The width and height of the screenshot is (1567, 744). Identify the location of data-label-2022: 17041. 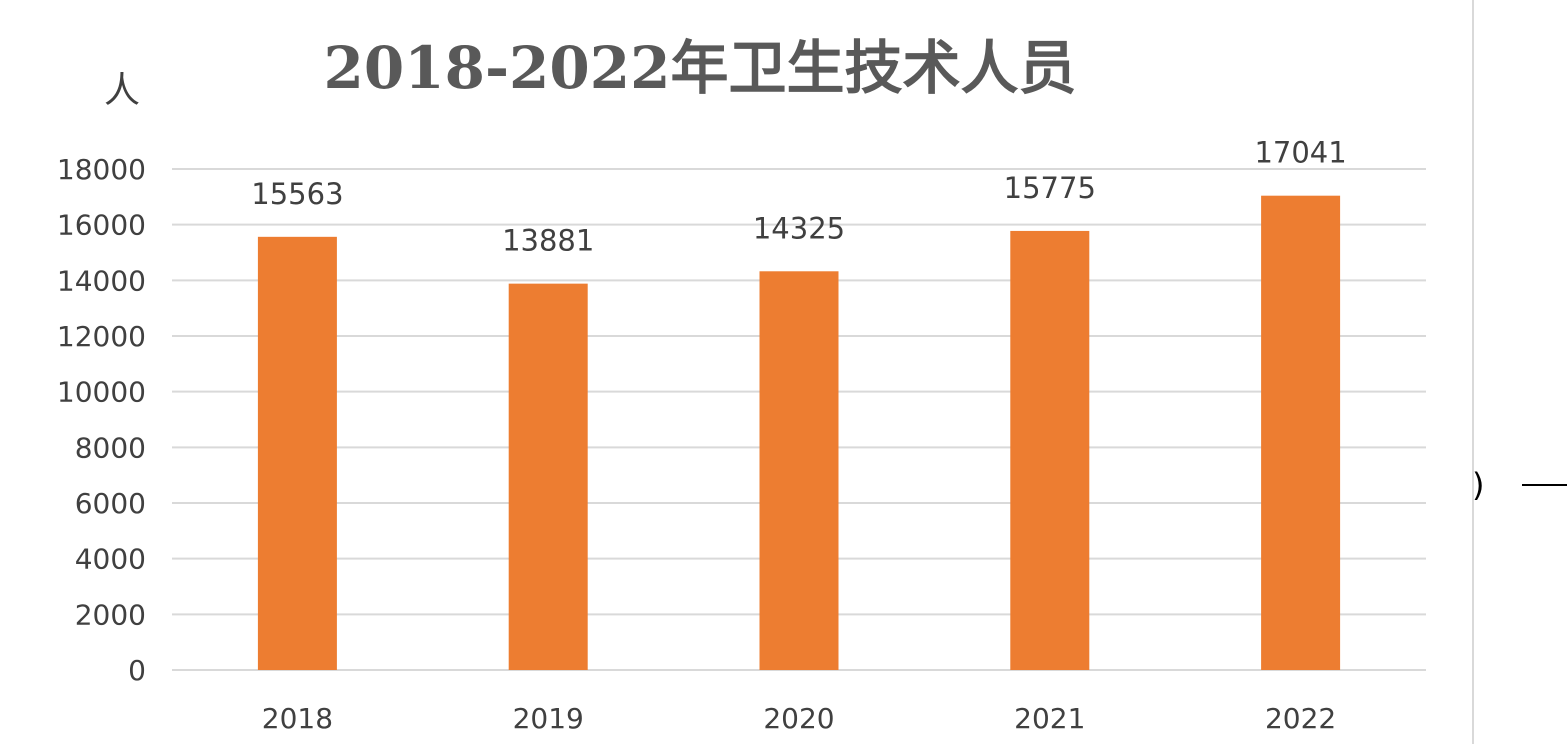
(1300, 153).